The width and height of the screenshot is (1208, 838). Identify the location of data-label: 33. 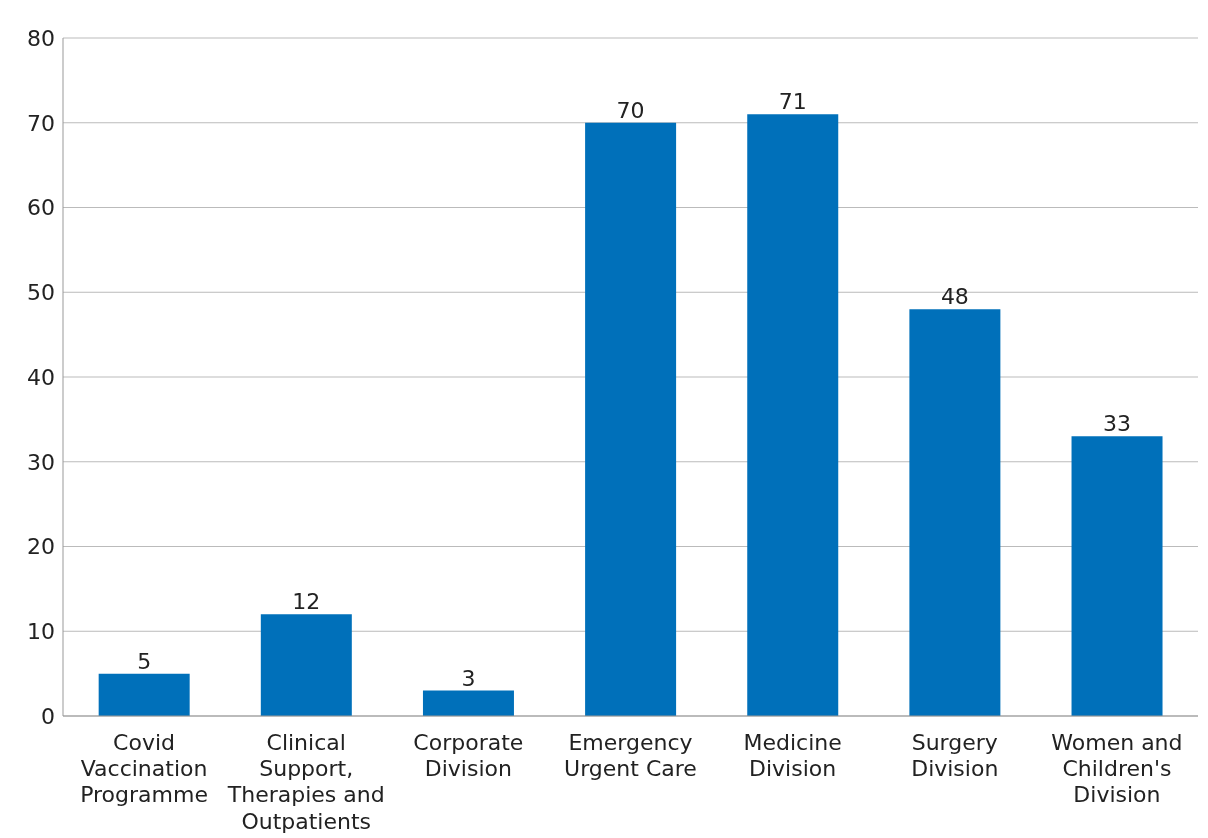
(1117, 424).